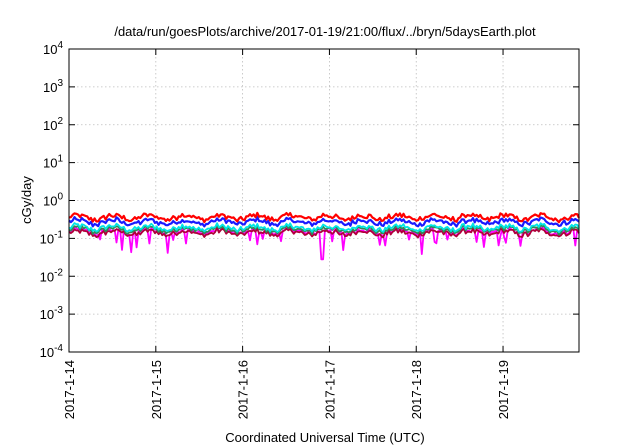 The height and width of the screenshot is (448, 640). What do you see at coordinates (243, 389) in the screenshot?
I see `x-tick-label: 2017-1-16` at bounding box center [243, 389].